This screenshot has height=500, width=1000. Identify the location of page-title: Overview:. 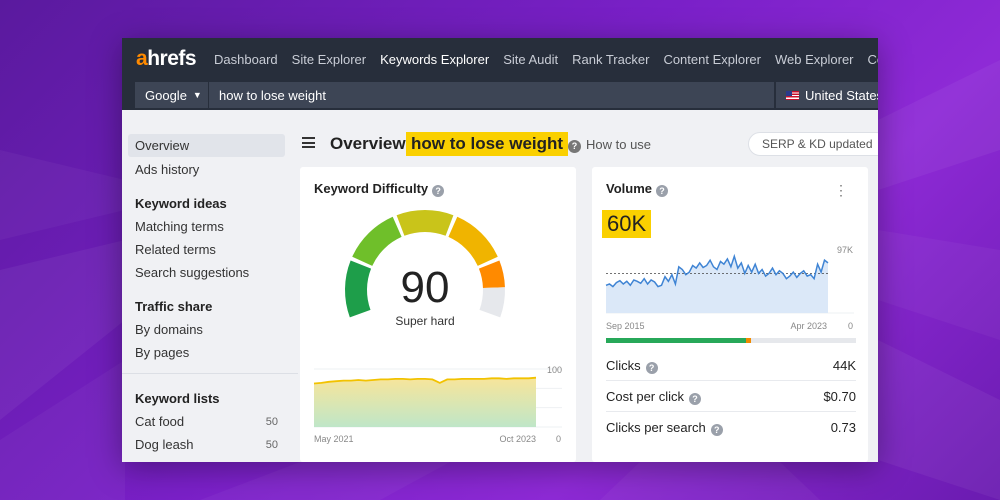
(371, 143).